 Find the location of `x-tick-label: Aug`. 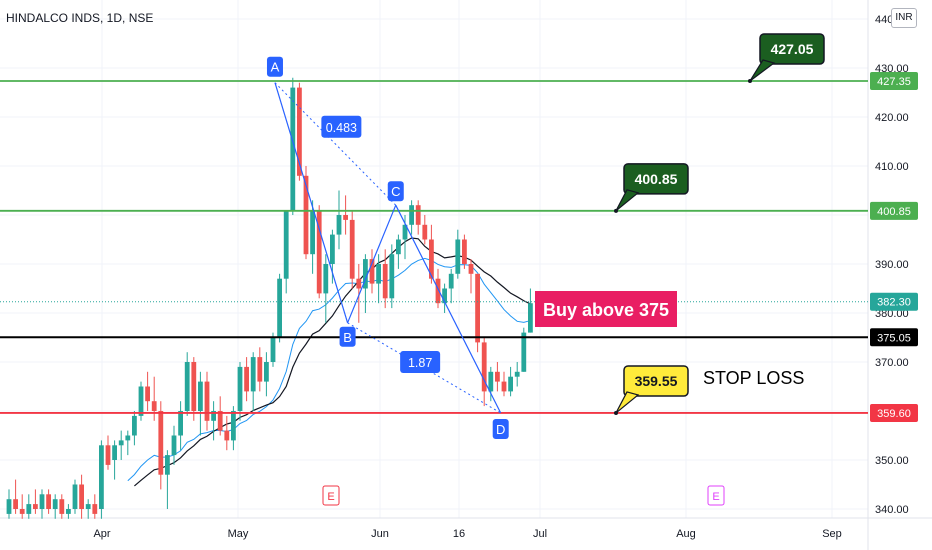

x-tick-label: Aug is located at coordinates (686, 534).